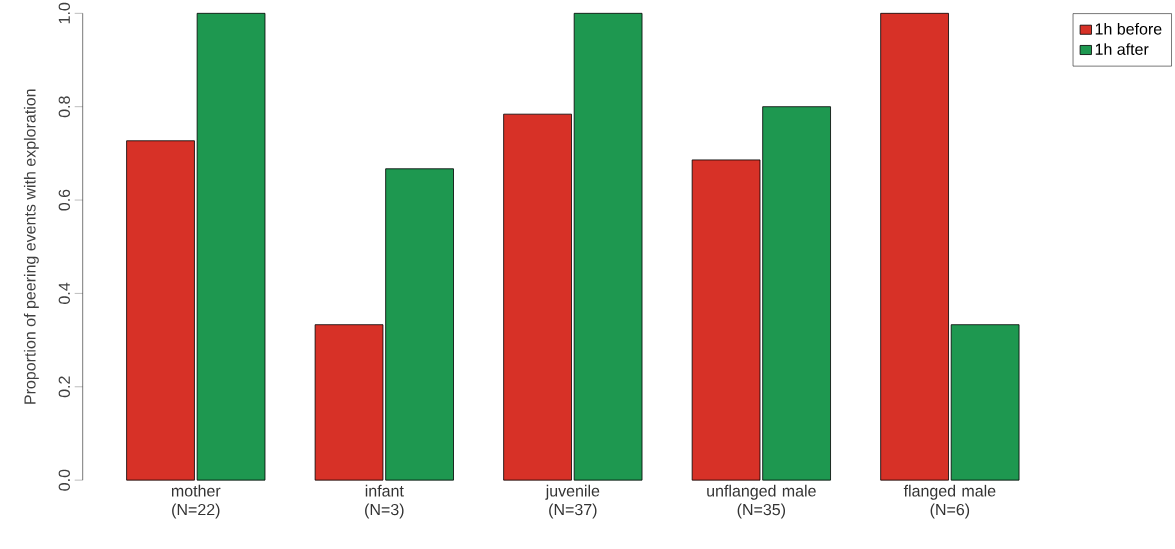  Describe the element at coordinates (572, 501) in the screenshot. I see `x-tick-label: juvenile (N=37)` at that location.